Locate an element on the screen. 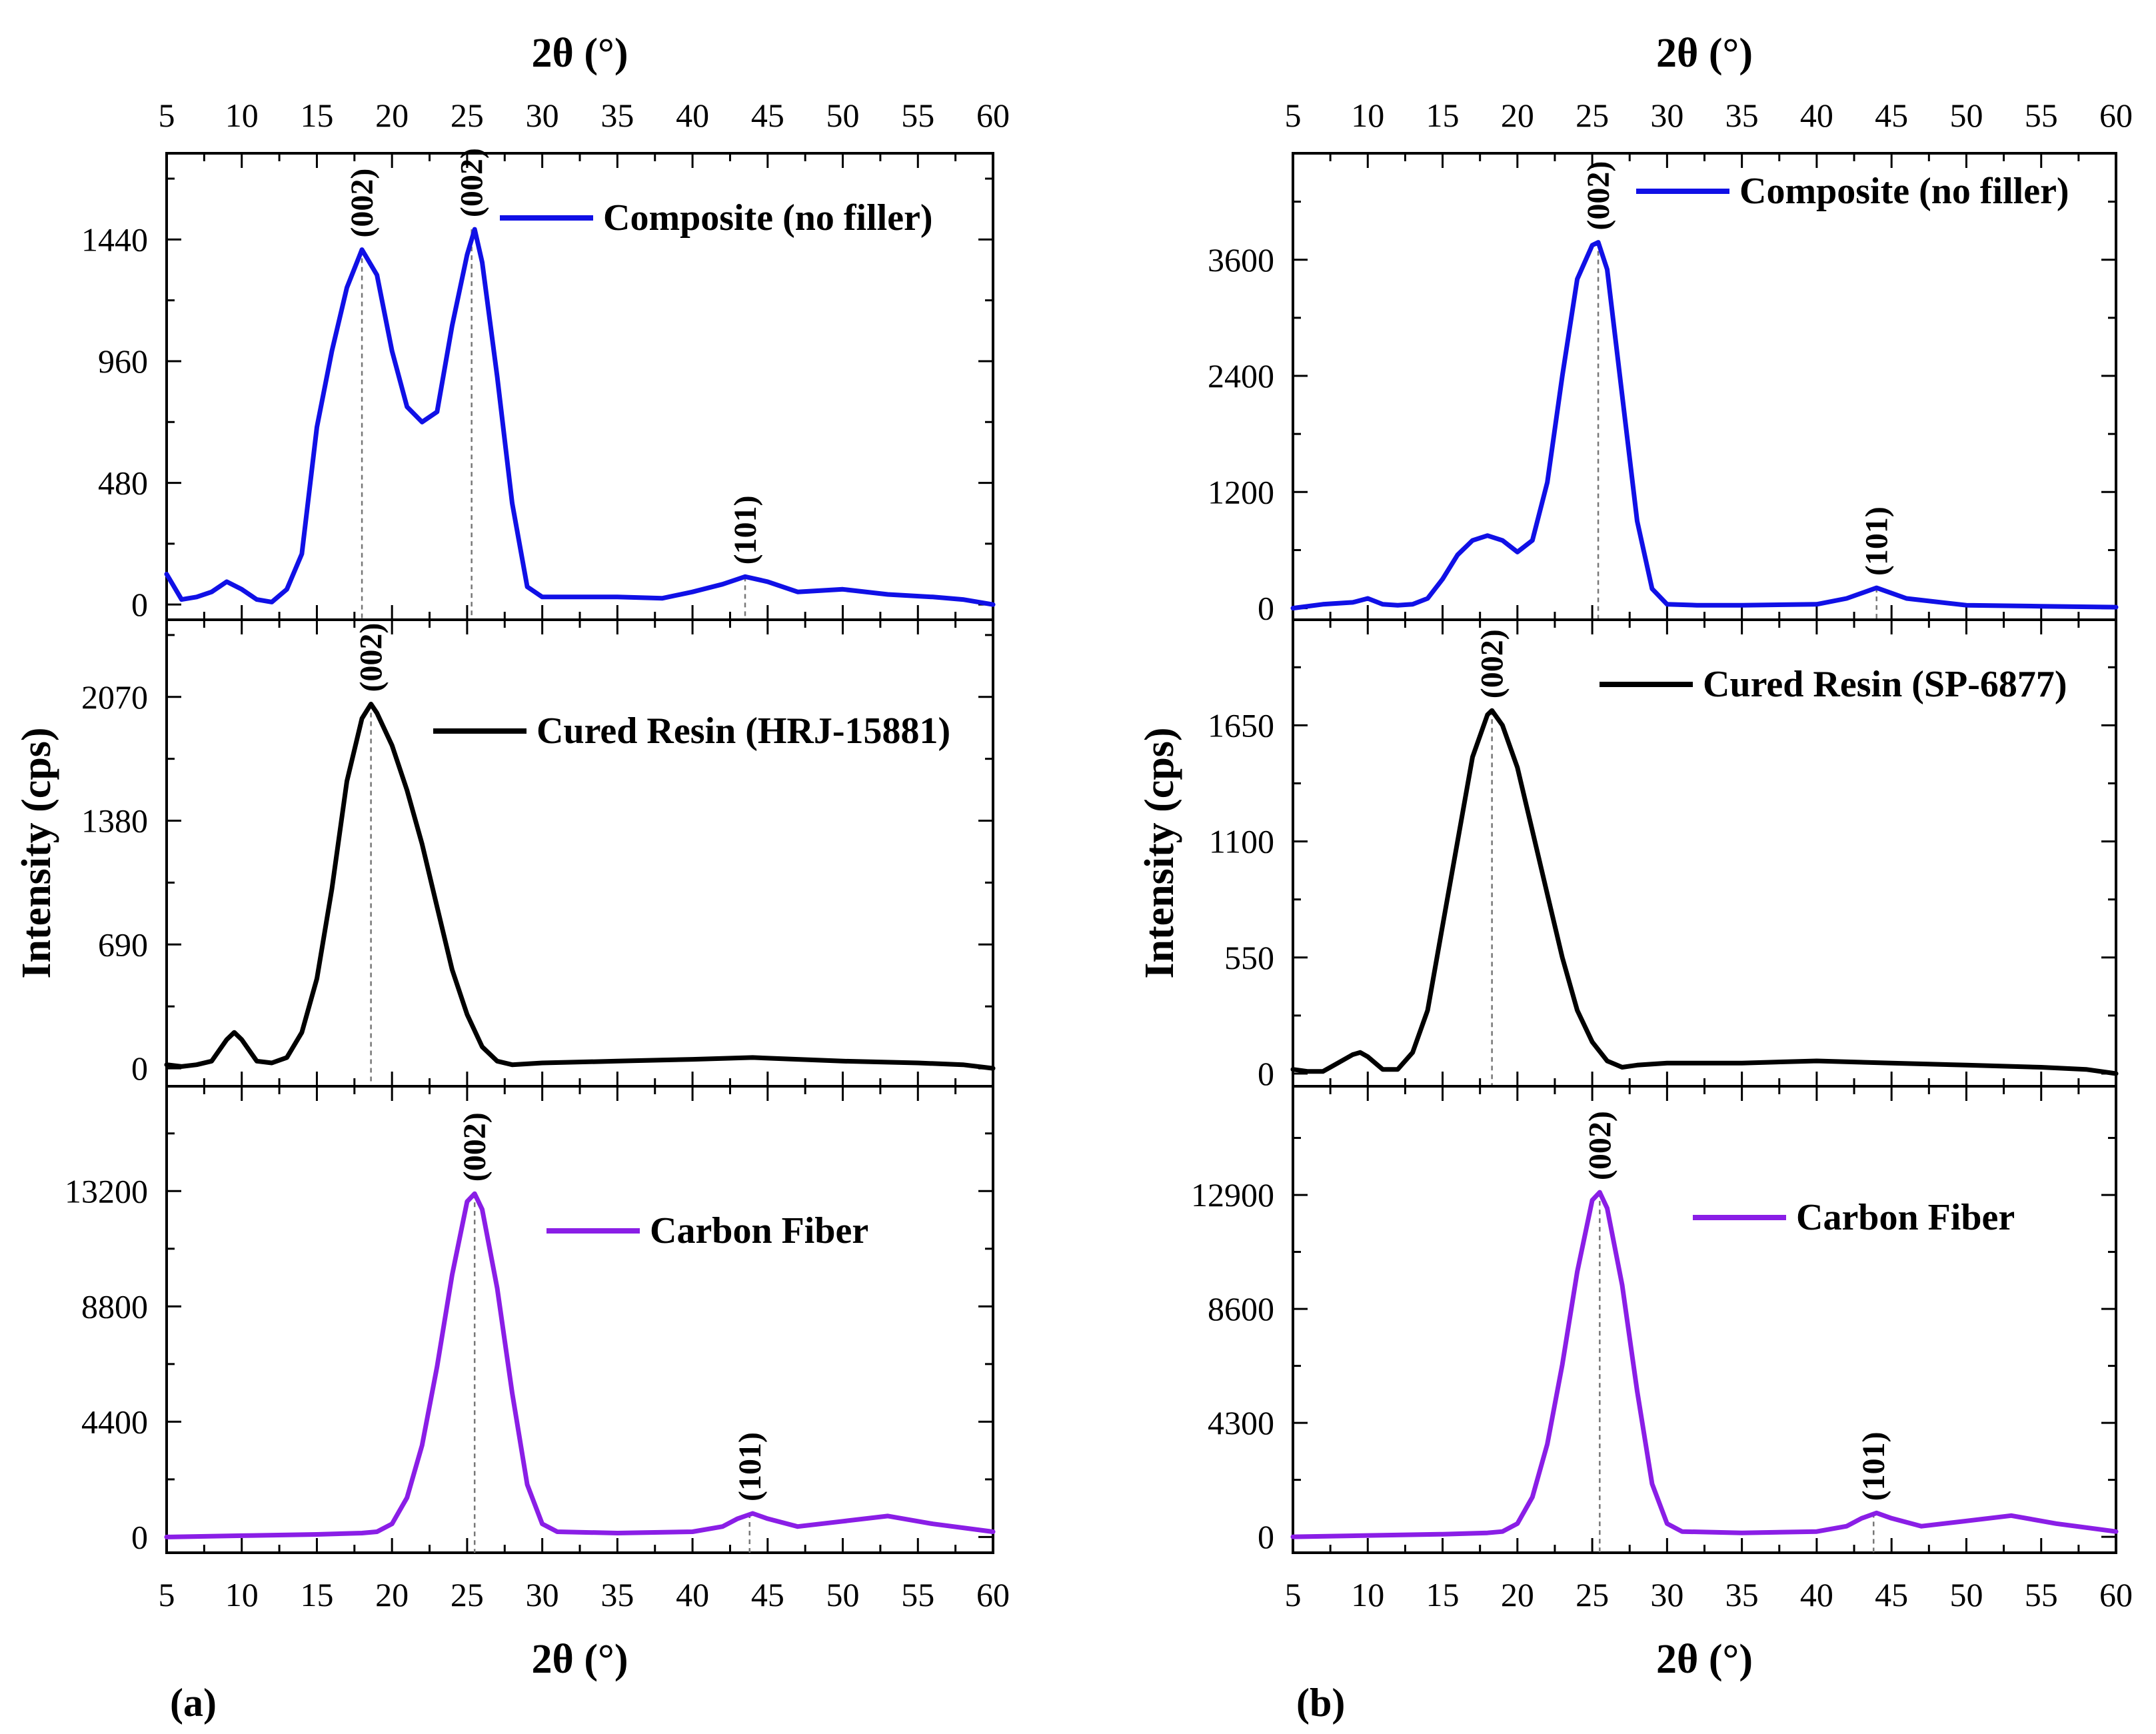  bottom-x-tick-label: 30 is located at coordinates (1667, 1594).